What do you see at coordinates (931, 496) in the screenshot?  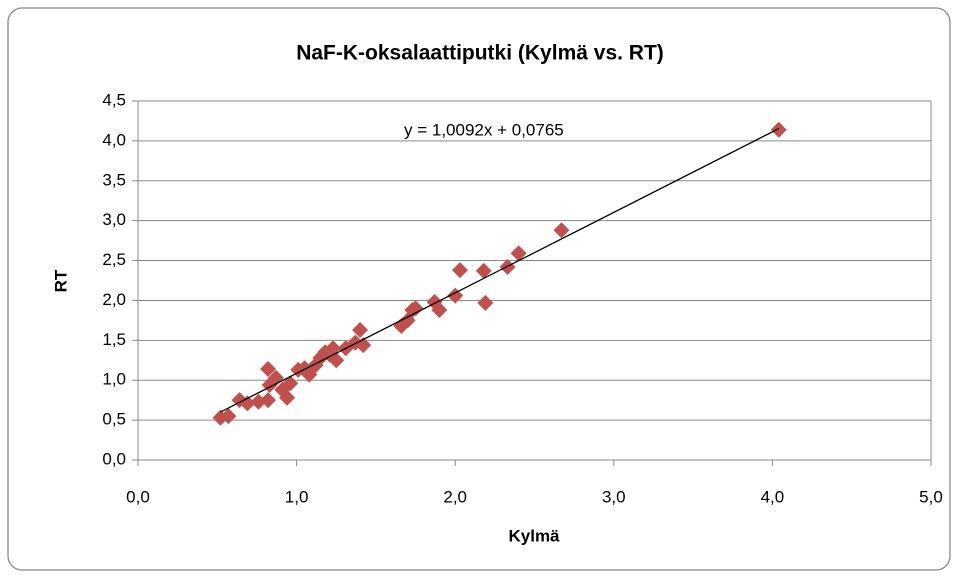 I see `x-tick-label: 5,0` at bounding box center [931, 496].